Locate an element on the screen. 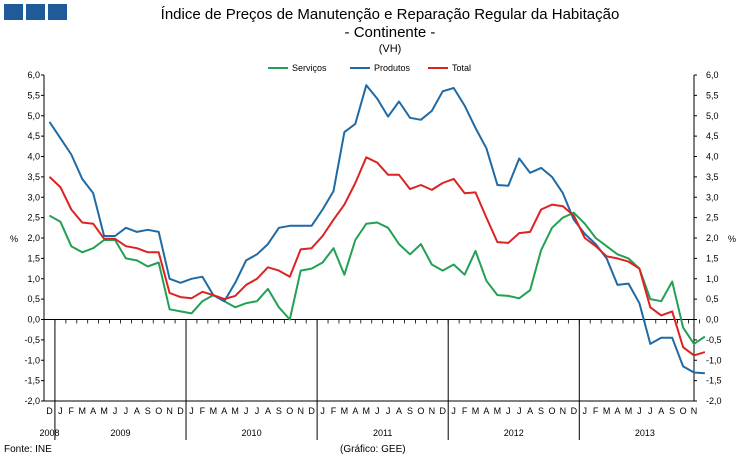 This screenshot has height=456, width=741. y-tick-label-left: 5,5 is located at coordinates (33, 95).